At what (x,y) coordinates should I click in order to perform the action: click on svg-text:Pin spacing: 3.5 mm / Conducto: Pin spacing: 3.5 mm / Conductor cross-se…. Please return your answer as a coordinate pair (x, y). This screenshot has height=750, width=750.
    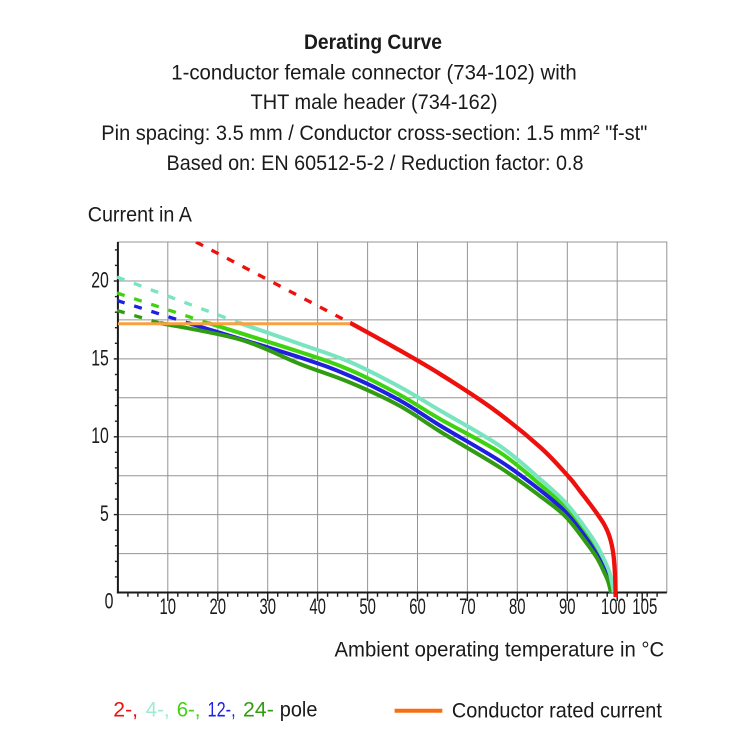
    Looking at the image, I should click on (374, 133).